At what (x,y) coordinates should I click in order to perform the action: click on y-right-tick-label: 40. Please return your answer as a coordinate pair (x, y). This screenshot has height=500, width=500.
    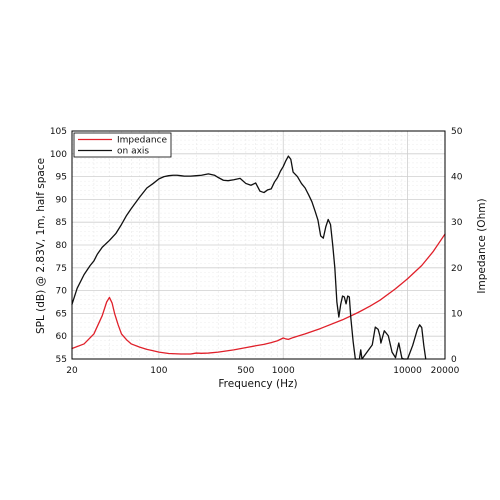
    Looking at the image, I should click on (457, 178).